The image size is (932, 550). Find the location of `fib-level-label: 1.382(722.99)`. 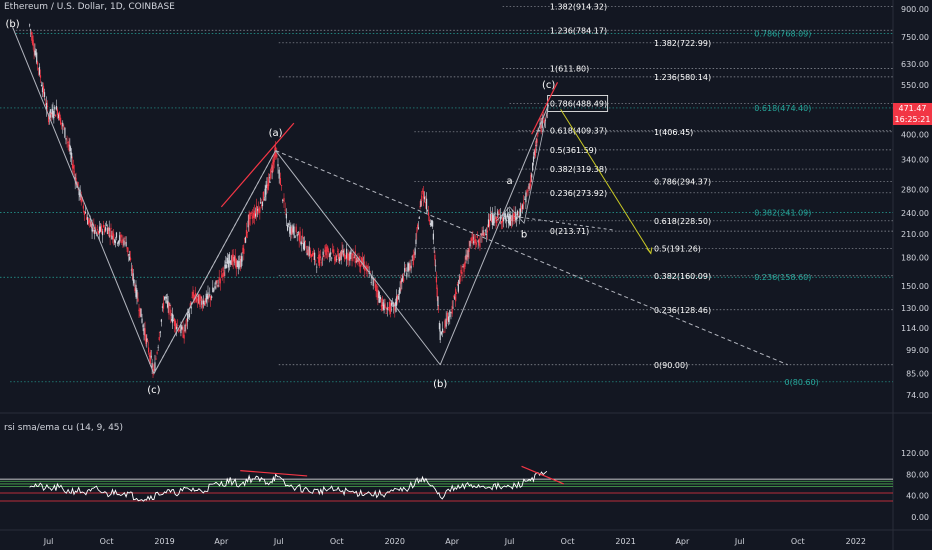

fib-level-label: 1.382(722.99) is located at coordinates (682, 43).